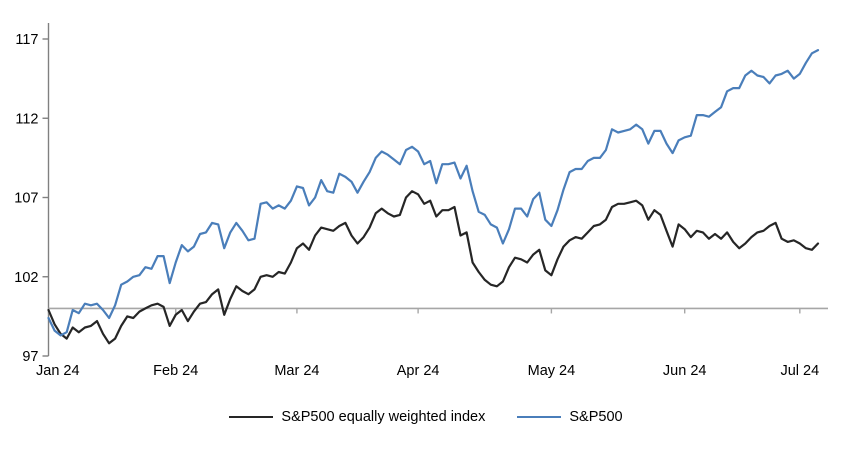 This screenshot has height=453, width=852. I want to click on legend-label-equal-weight: S&P500 equally weighted index, so click(383, 417).